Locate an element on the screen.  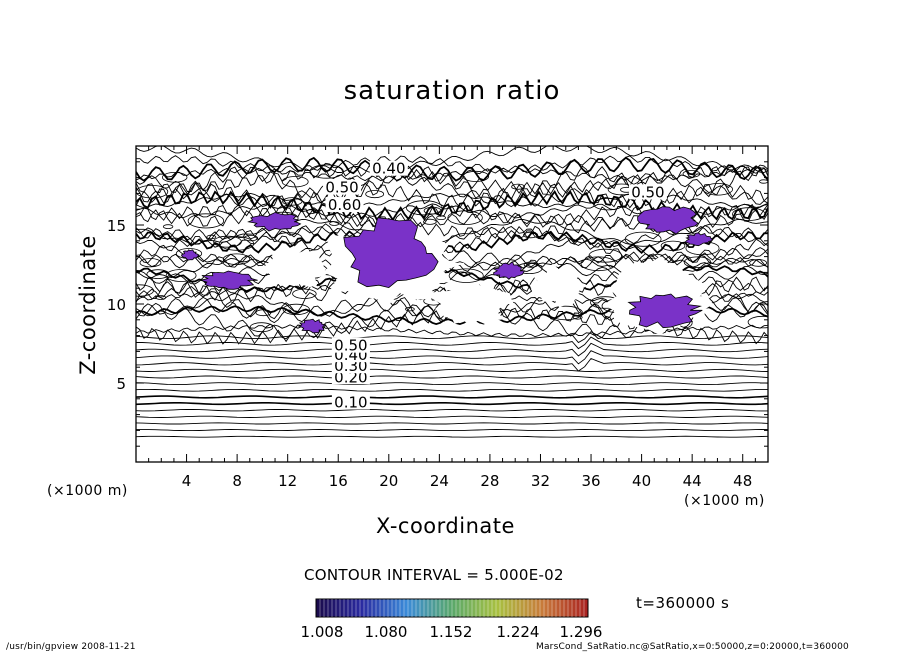
chart-title: saturation ratio is located at coordinates (452, 91).